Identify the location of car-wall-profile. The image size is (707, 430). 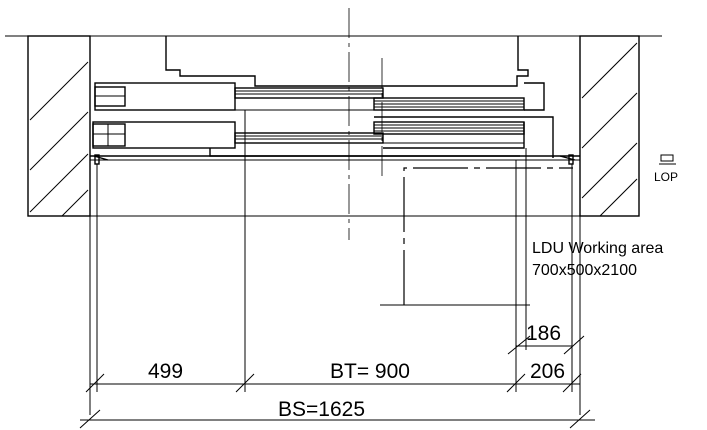
(347, 61).